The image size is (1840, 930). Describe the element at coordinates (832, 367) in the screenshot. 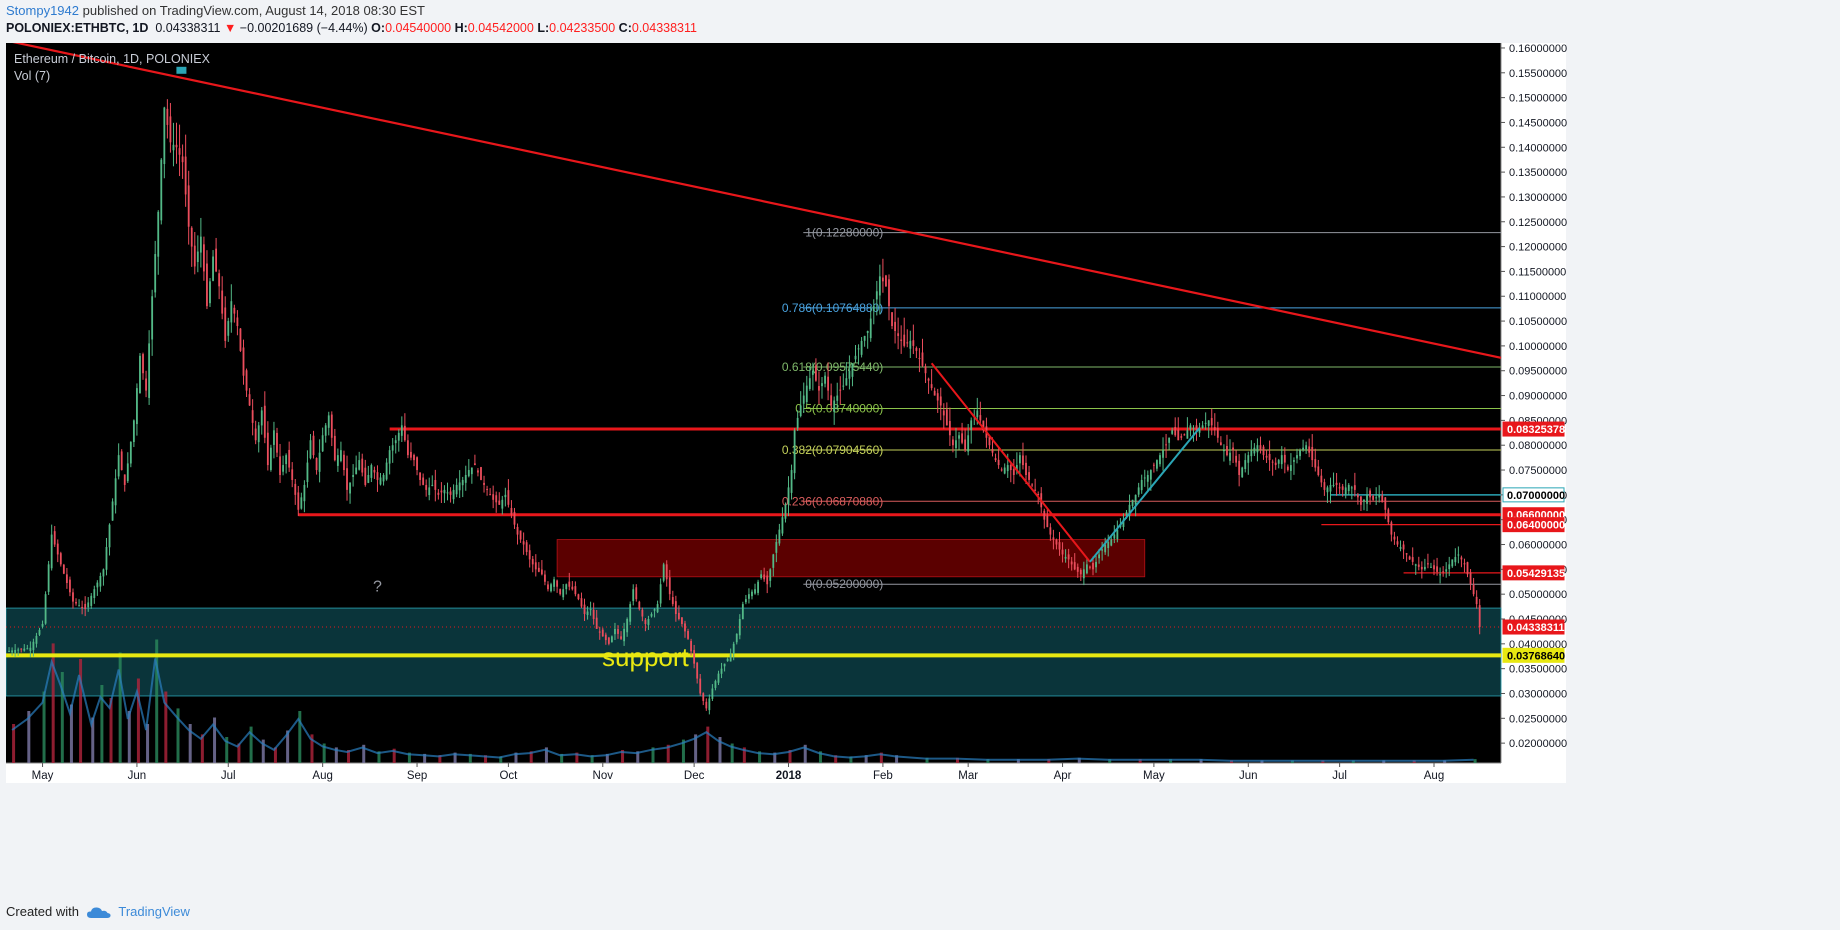

I see `fib-level-label-0.618: 0.618(0.09575440)` at that location.